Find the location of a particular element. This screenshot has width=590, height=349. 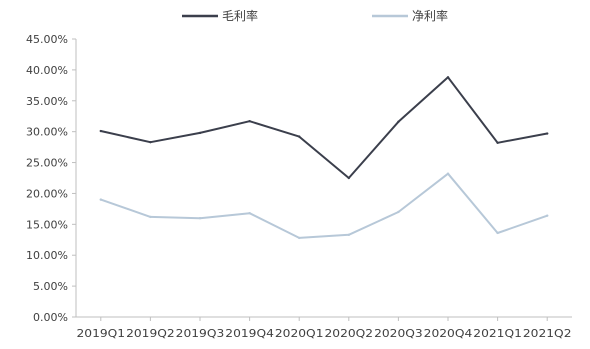

legend: 毛利率 净利率 is located at coordinates (315, 15).